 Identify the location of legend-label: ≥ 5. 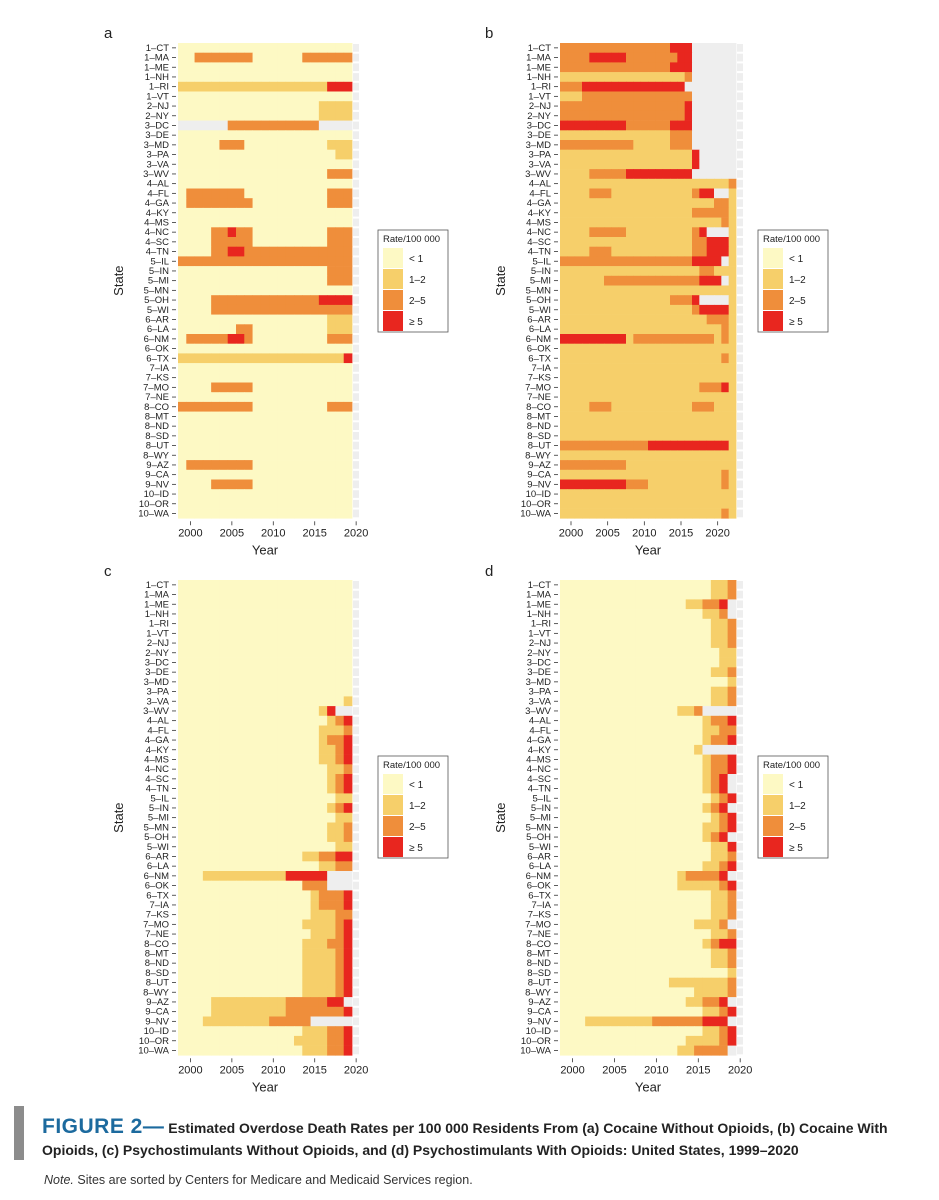
(416, 322).